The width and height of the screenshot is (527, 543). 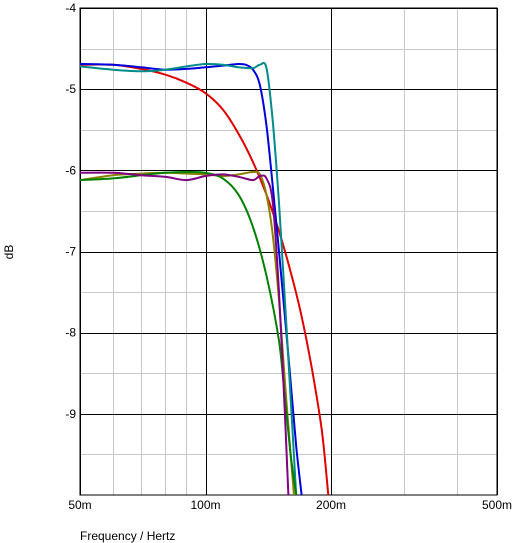 What do you see at coordinates (79, 505) in the screenshot?
I see `x-tick-label: 50m` at bounding box center [79, 505].